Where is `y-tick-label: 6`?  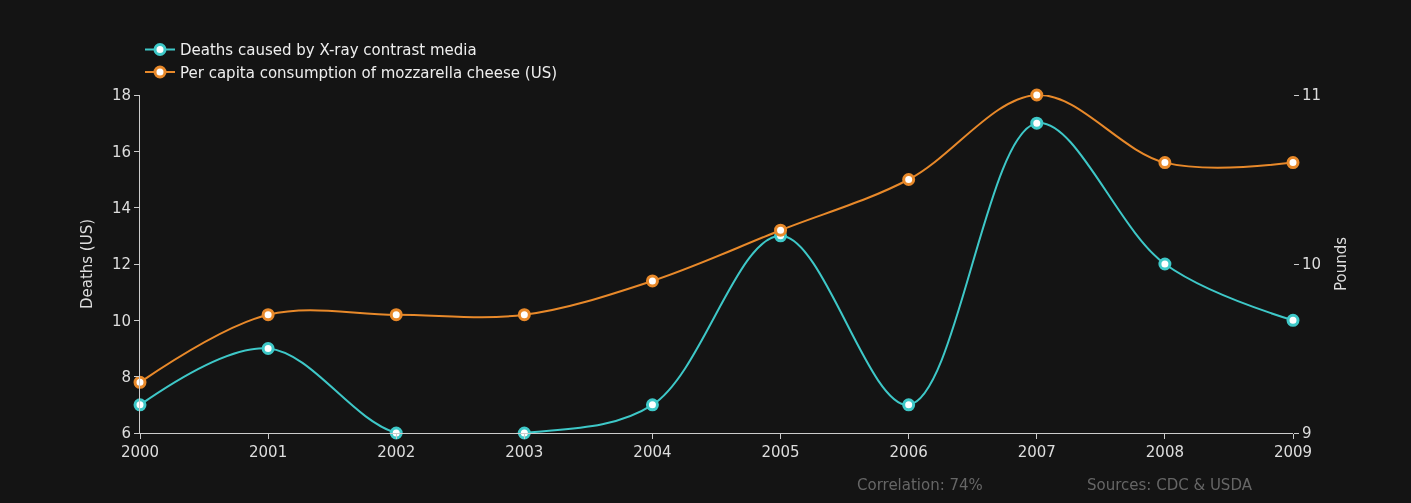 y-tick-label: 6 is located at coordinates (126, 433).